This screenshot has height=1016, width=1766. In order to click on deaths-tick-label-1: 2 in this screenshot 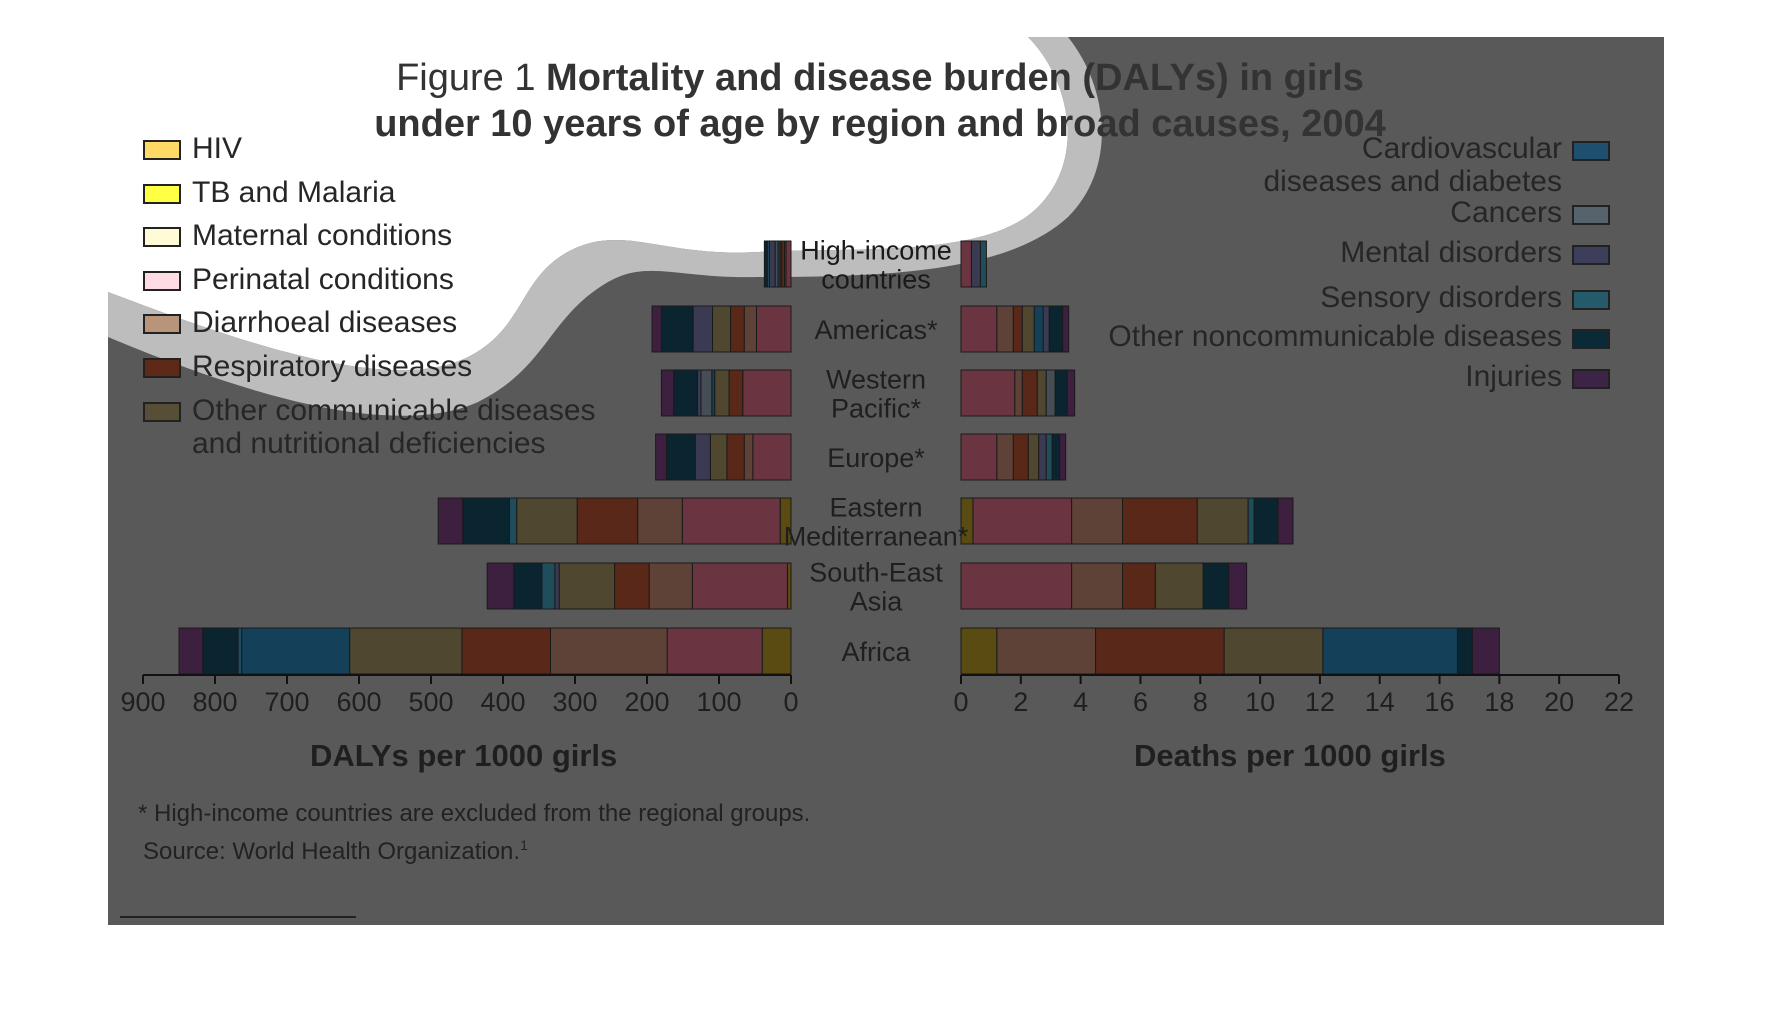, I will do `click(1020, 702)`.